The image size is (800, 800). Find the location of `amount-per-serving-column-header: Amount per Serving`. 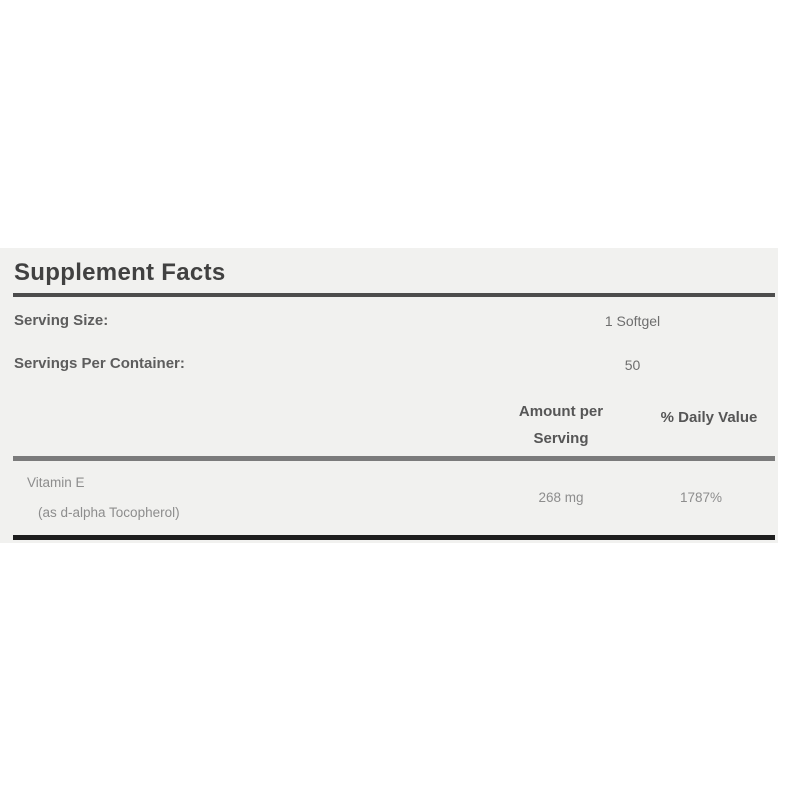

amount-per-serving-column-header: Amount per Serving is located at coordinates (561, 425).